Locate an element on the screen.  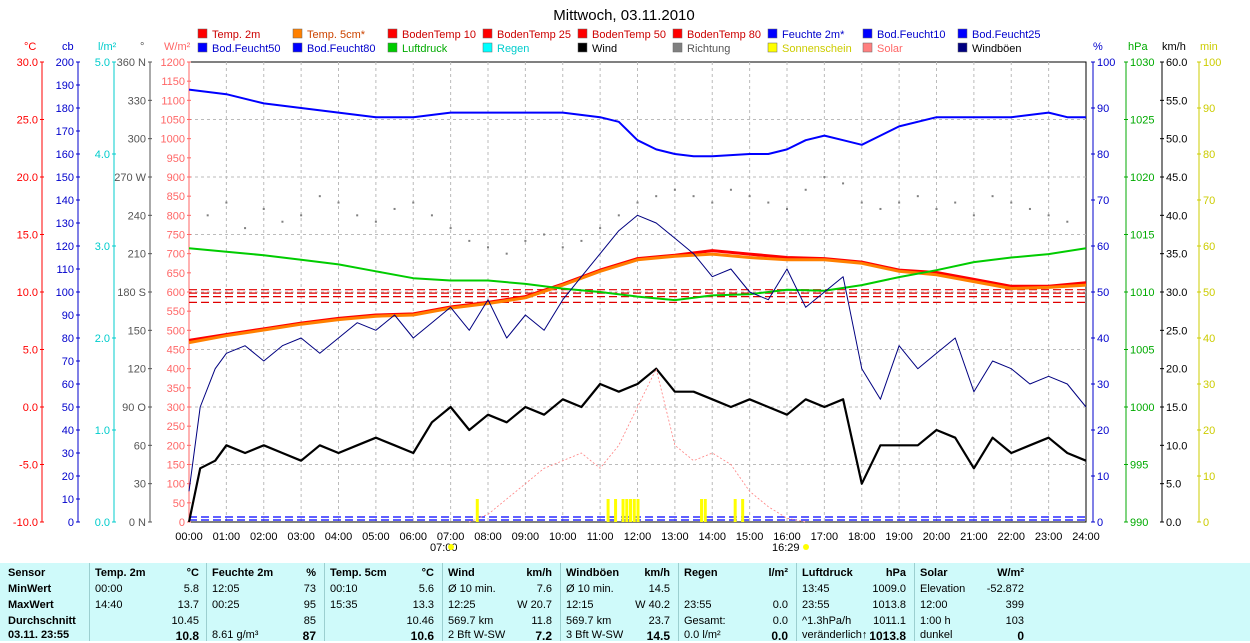
x-tick-label: 06:00 is located at coordinates (413, 537).